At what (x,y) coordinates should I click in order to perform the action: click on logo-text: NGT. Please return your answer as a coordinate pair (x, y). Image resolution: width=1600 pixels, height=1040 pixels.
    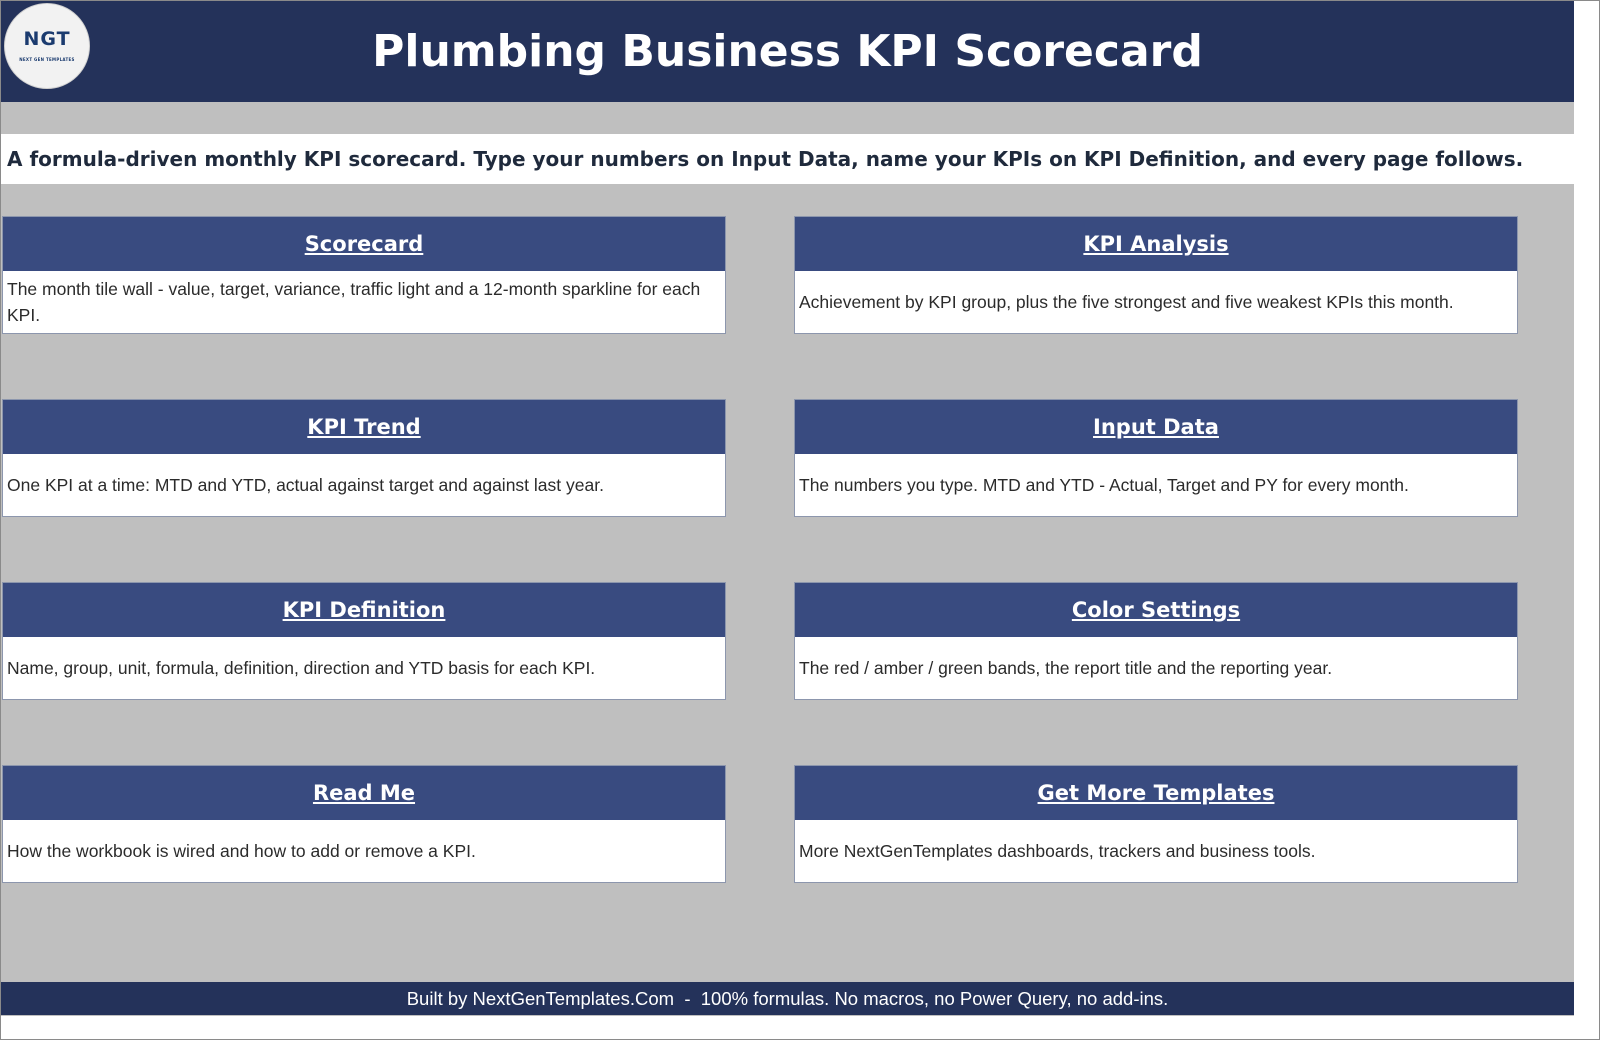
    Looking at the image, I should click on (47, 39).